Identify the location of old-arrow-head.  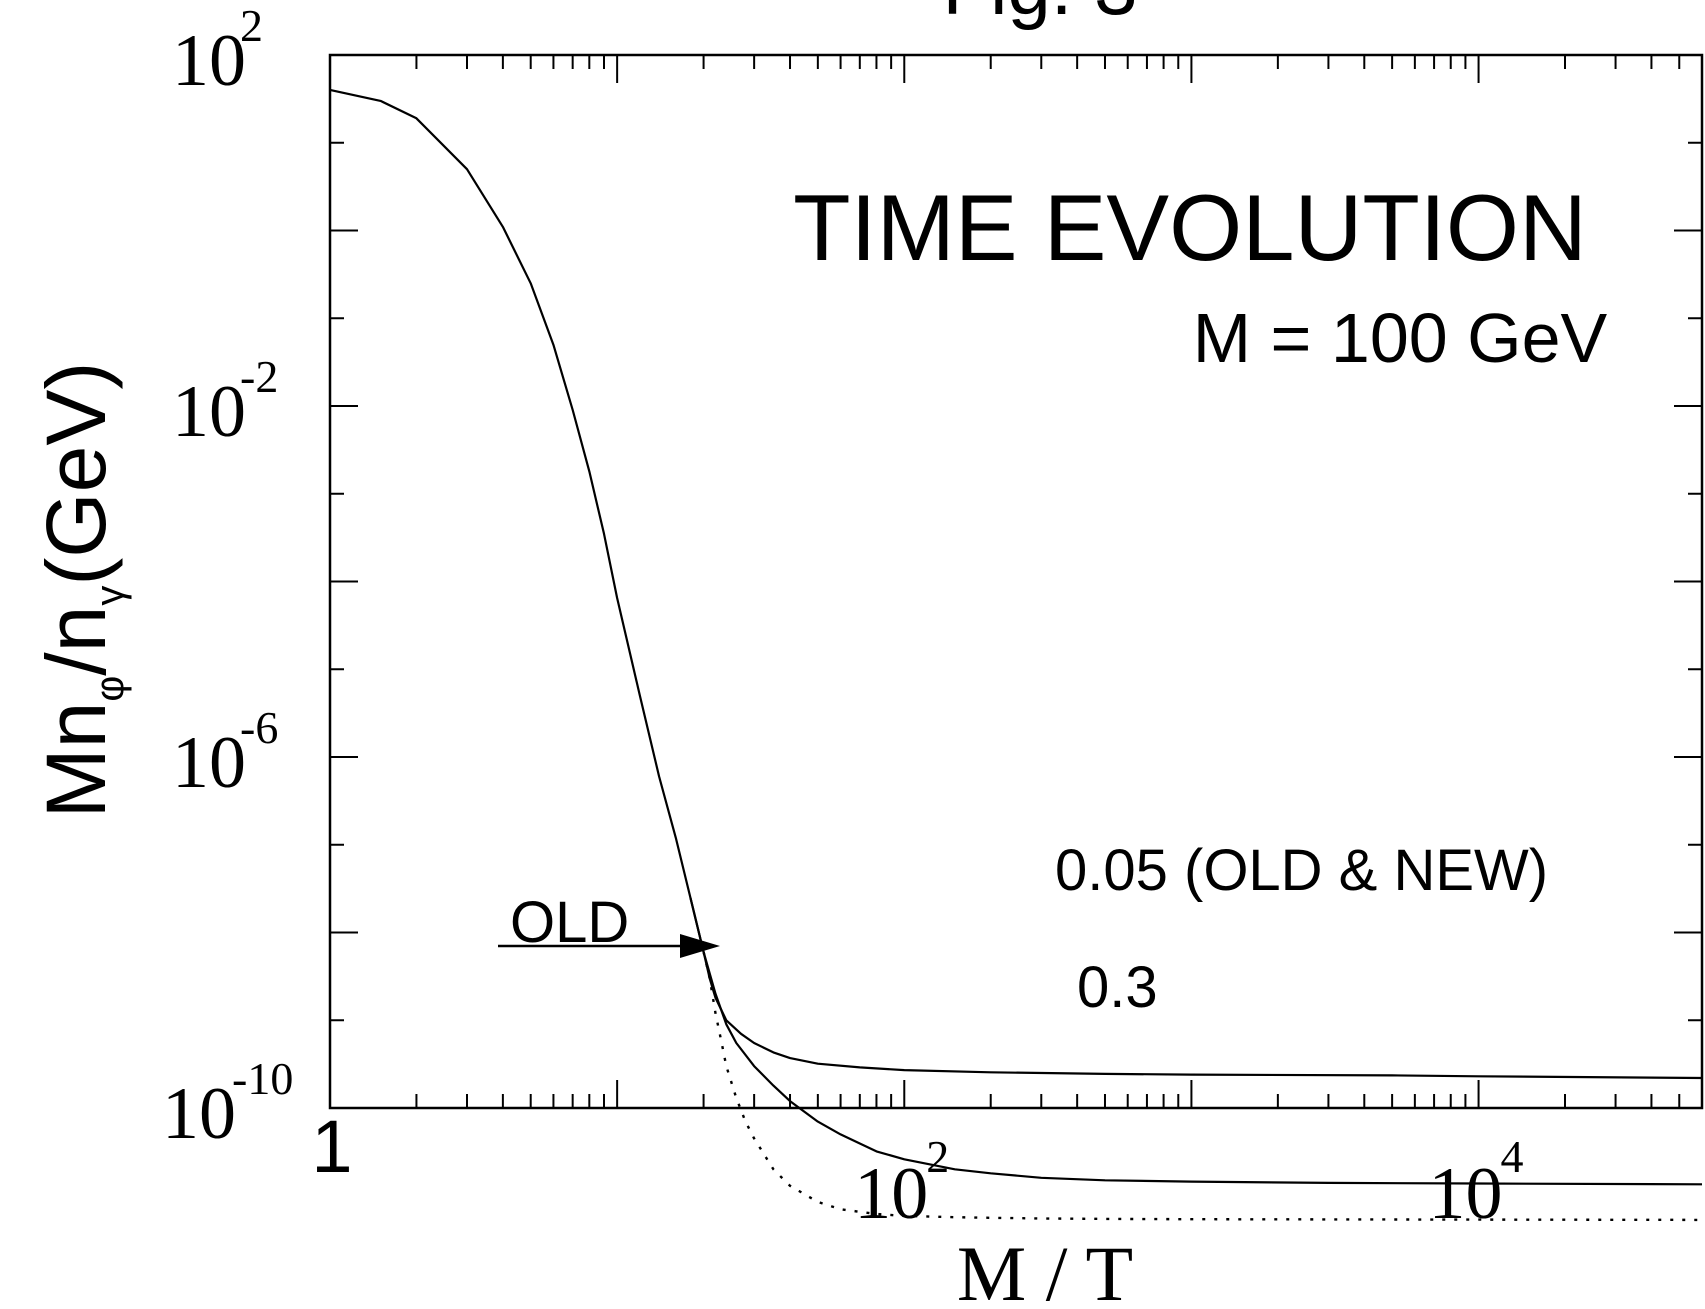
(700, 946).